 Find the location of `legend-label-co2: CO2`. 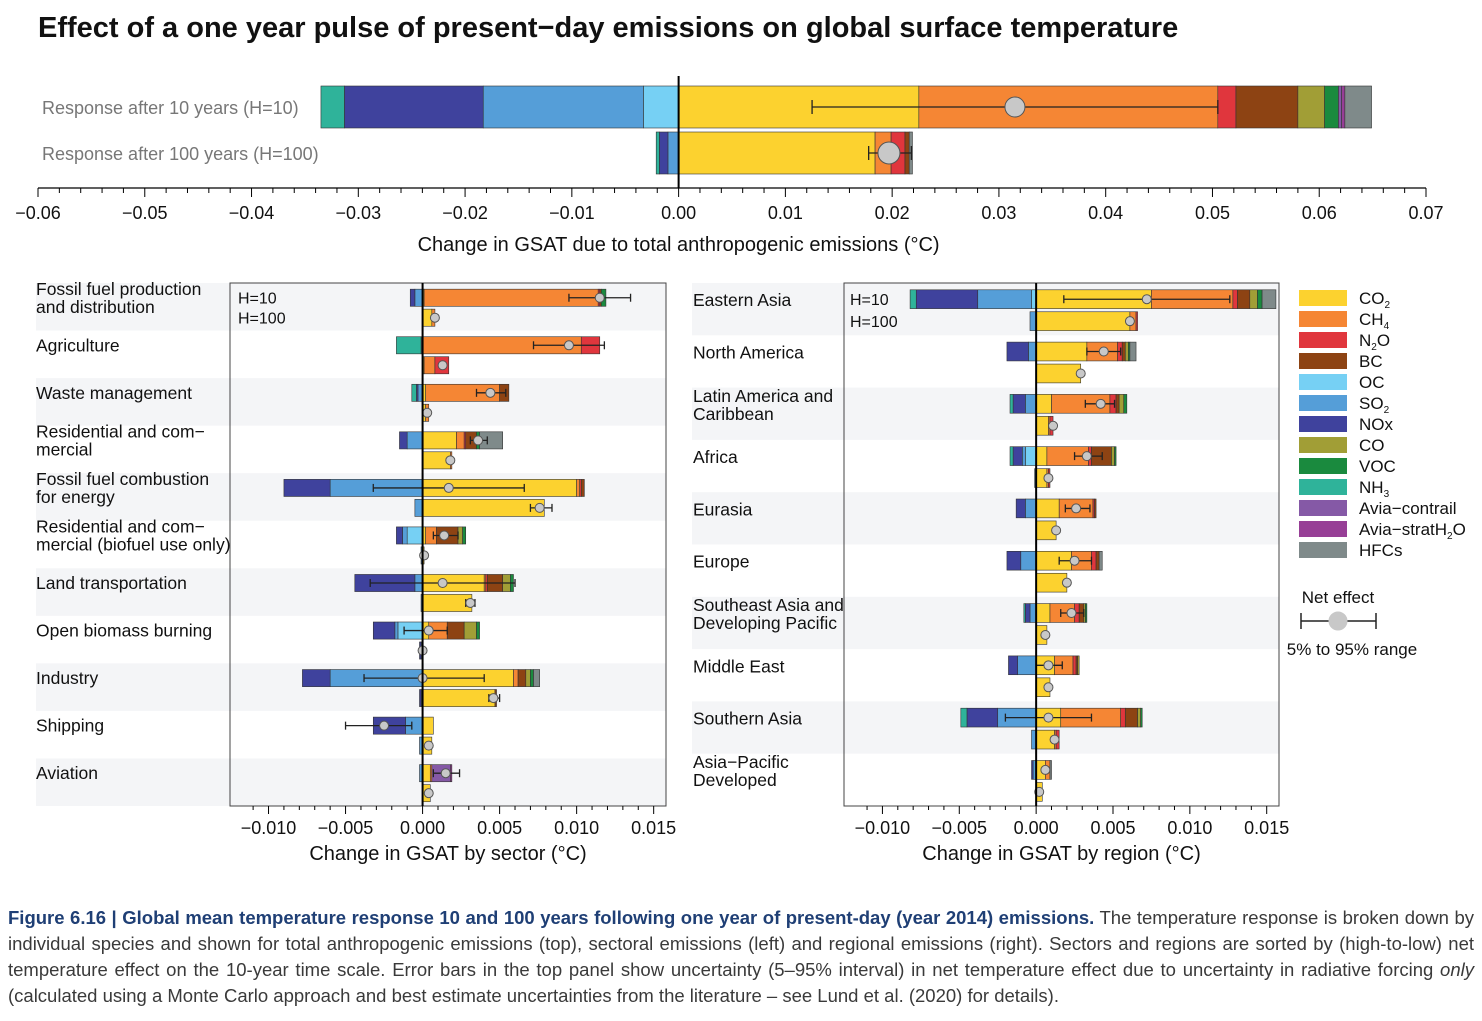

legend-label-co2: CO2 is located at coordinates (1375, 300).